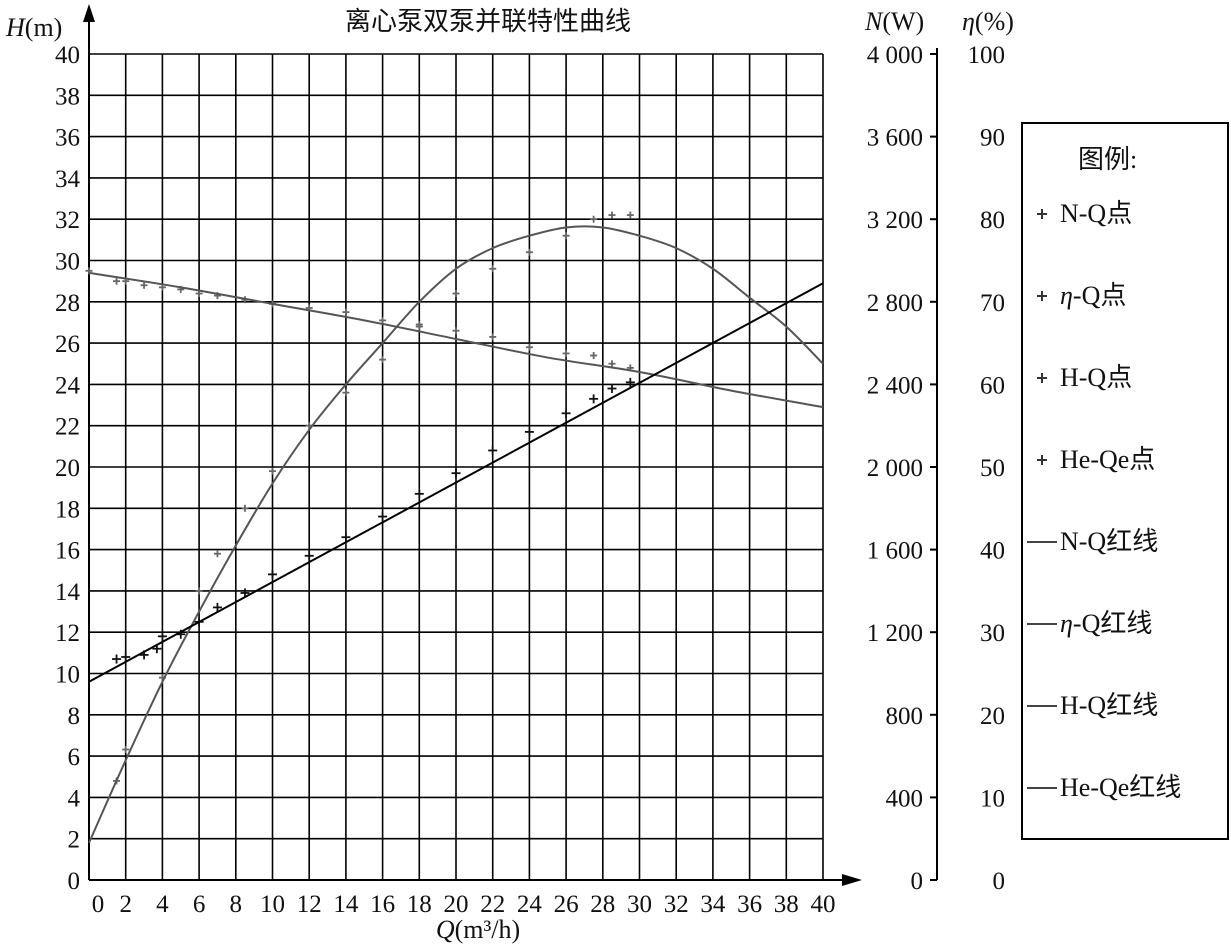 Image resolution: width=1231 pixels, height=946 pixels. I want to click on x-tick-label: 22, so click(492, 904).